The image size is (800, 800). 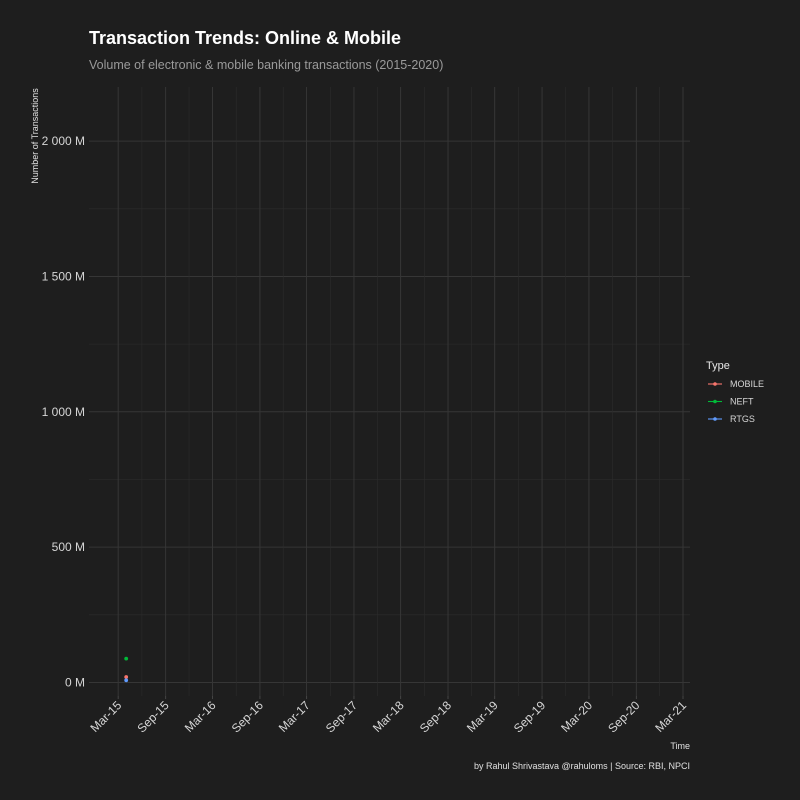 What do you see at coordinates (576, 716) in the screenshot?
I see `x-tick-label: Mar-20` at bounding box center [576, 716].